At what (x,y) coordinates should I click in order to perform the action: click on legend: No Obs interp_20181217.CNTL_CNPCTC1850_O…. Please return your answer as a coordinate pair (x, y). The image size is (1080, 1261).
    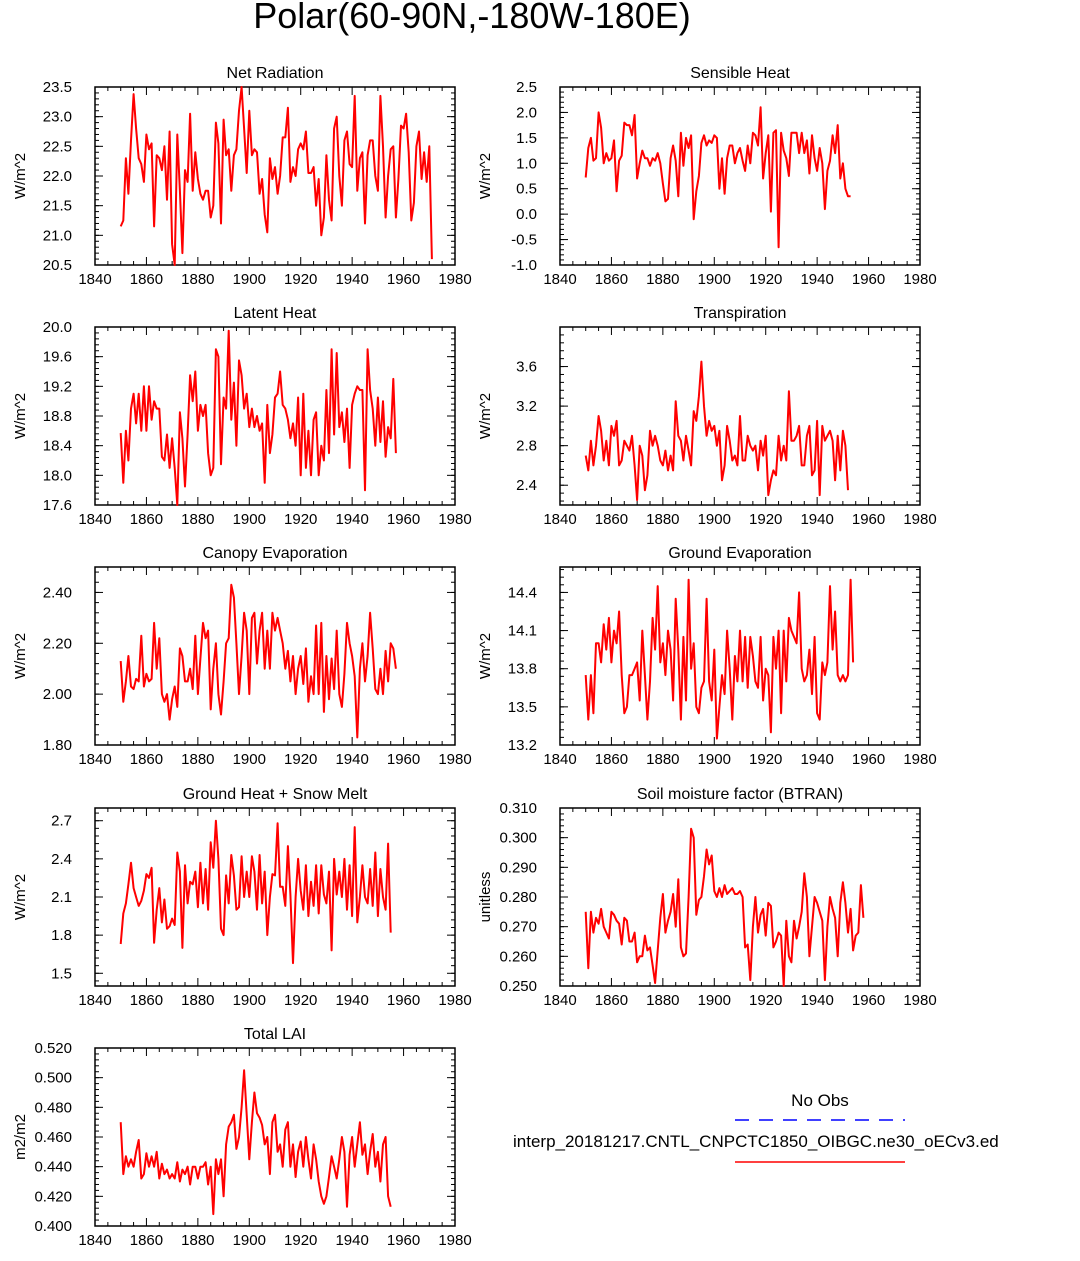
    Looking at the image, I should click on (756, 1127).